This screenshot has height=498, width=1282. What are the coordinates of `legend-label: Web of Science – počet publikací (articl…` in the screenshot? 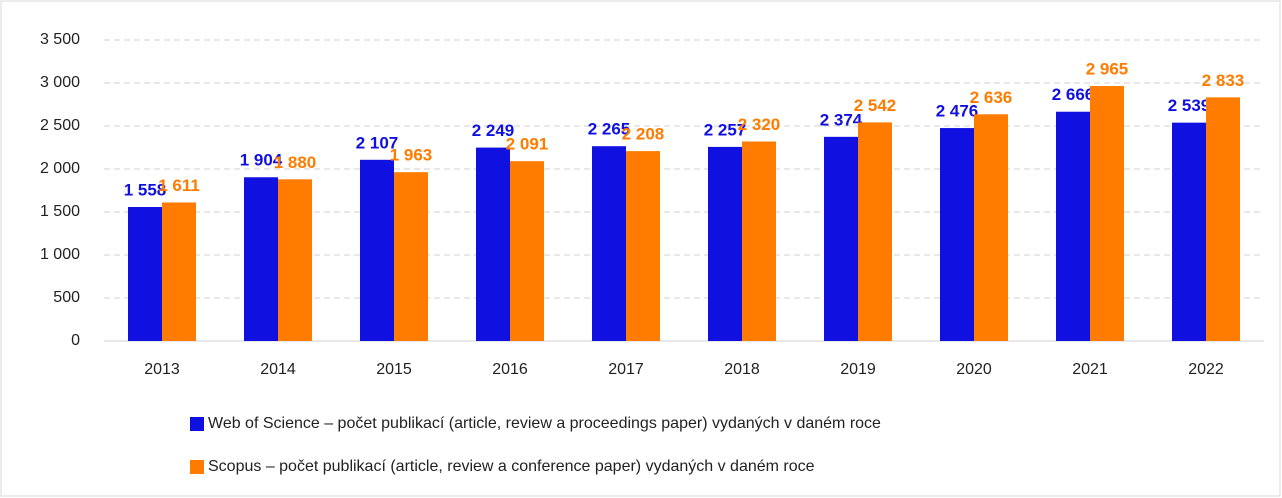 It's located at (544, 423).